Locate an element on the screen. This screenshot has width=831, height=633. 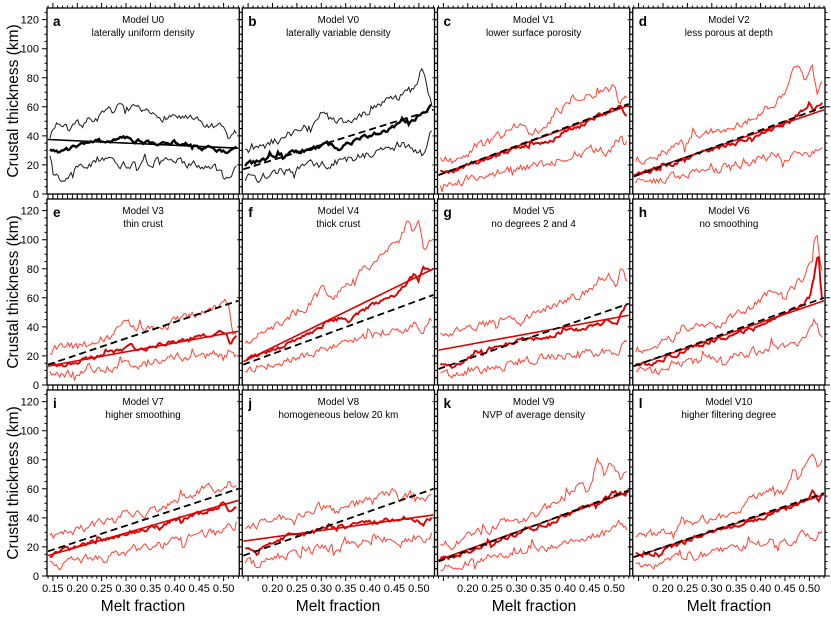
panel-h: h Model V6 no smoothing is located at coordinates (728, 292).